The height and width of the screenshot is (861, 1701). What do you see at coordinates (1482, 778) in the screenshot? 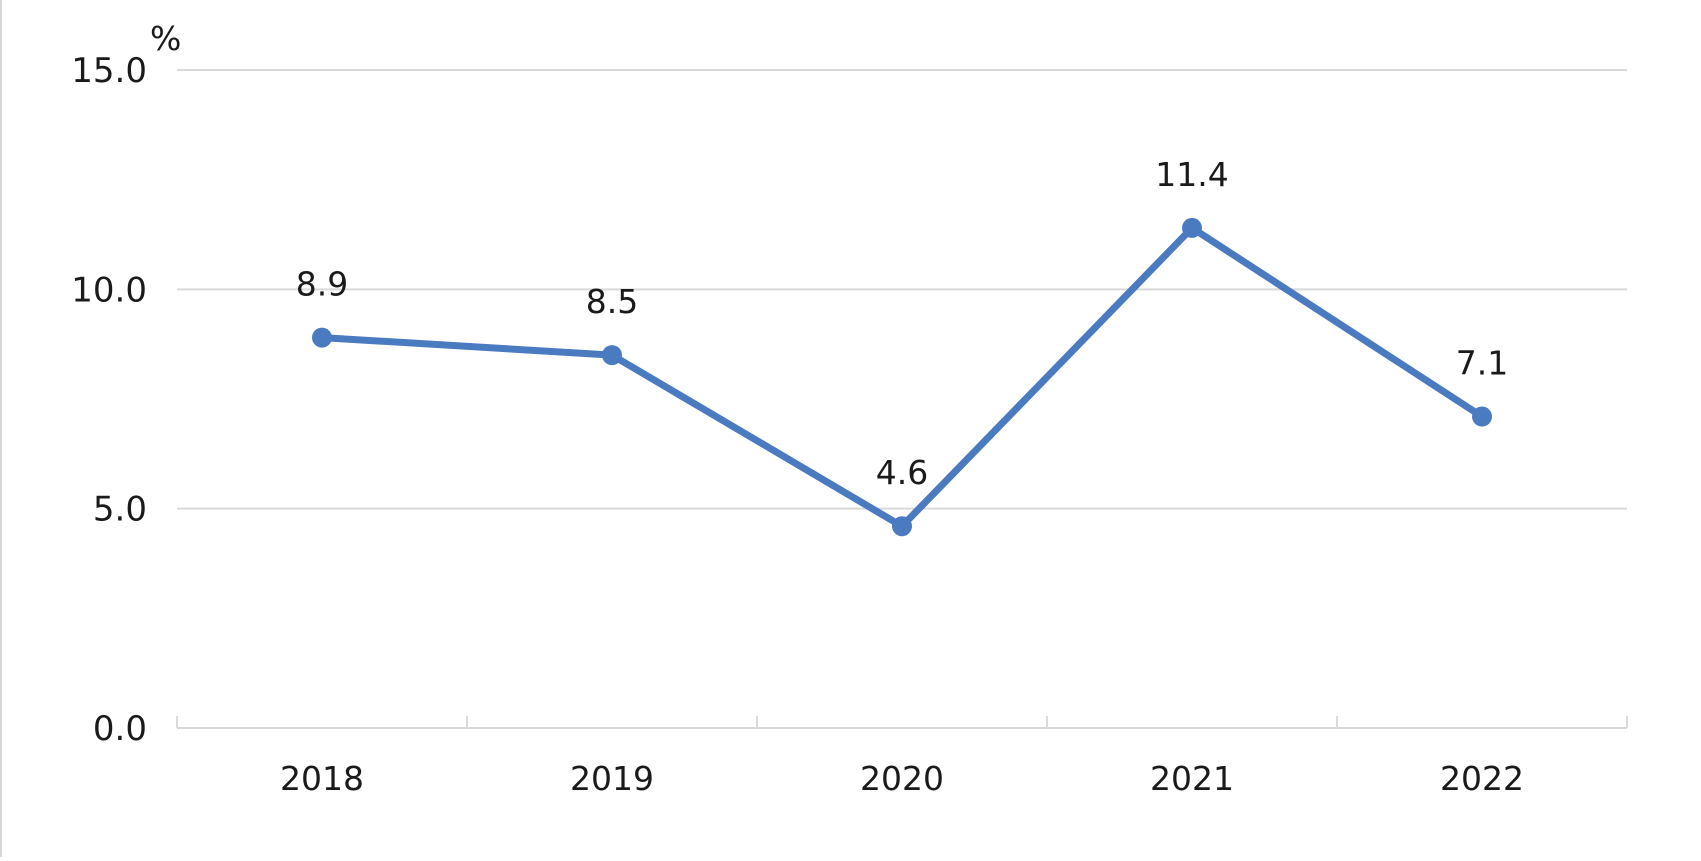
I see `x-tick-label: 2022` at bounding box center [1482, 778].